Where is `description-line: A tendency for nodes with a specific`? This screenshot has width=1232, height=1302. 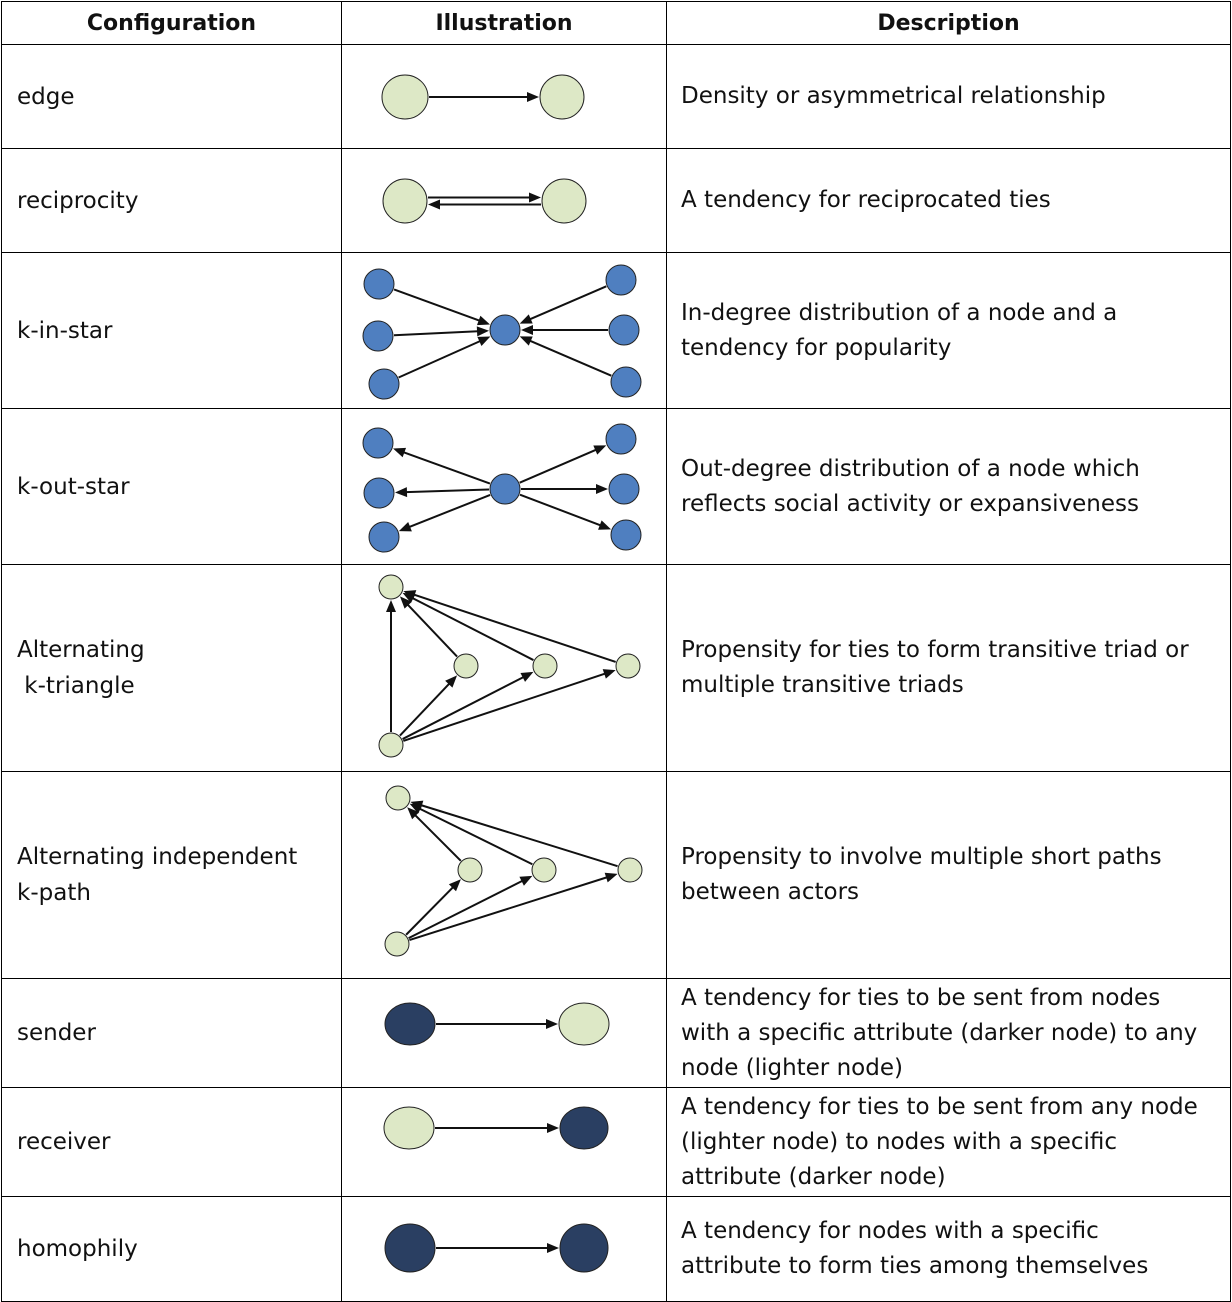 description-line: A tendency for nodes with a specific is located at coordinates (890, 1231).